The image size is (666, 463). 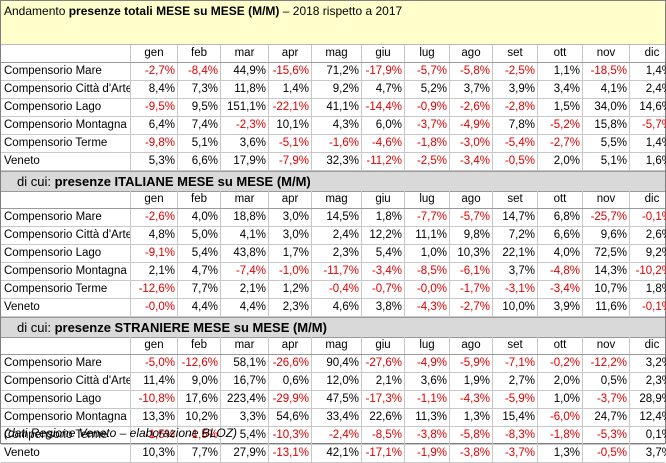 What do you see at coordinates (427, 453) in the screenshot?
I see `value-cell: -1,9%` at bounding box center [427, 453].